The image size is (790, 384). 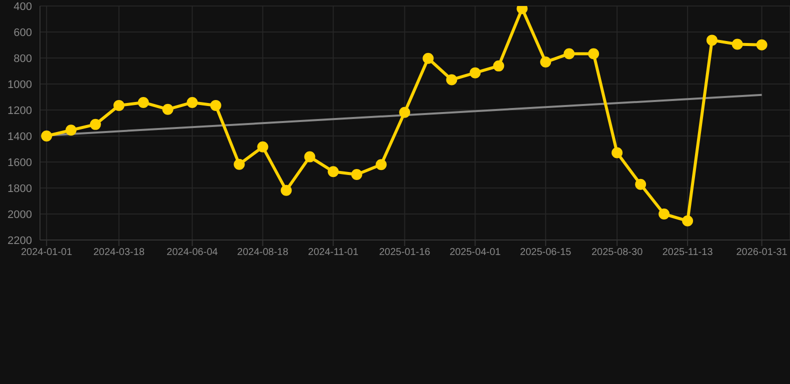 I want to click on x-tick-label: 2026-01-31, so click(x=762, y=252).